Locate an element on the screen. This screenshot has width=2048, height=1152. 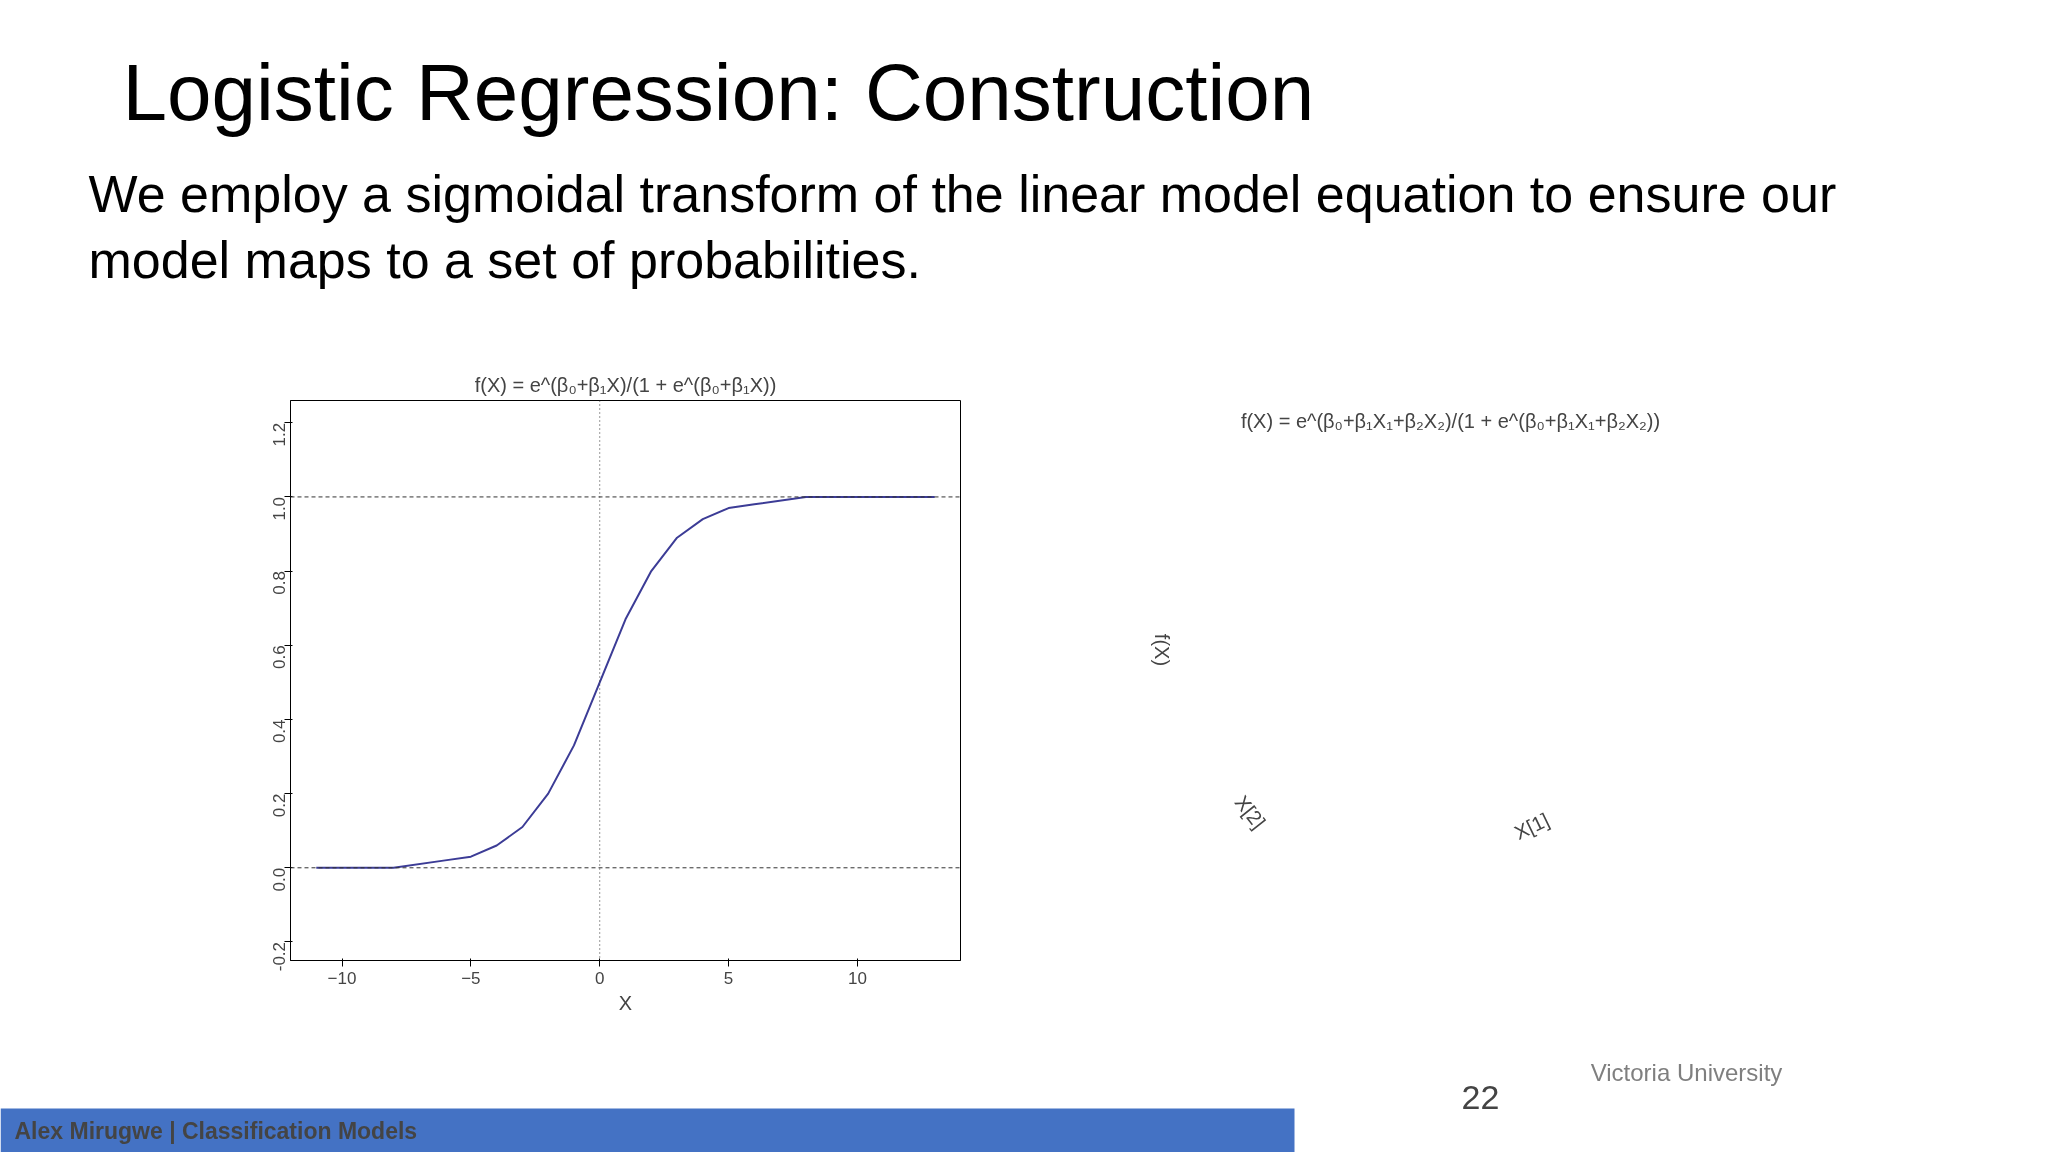
x-tick-label: 10 is located at coordinates (857, 978).